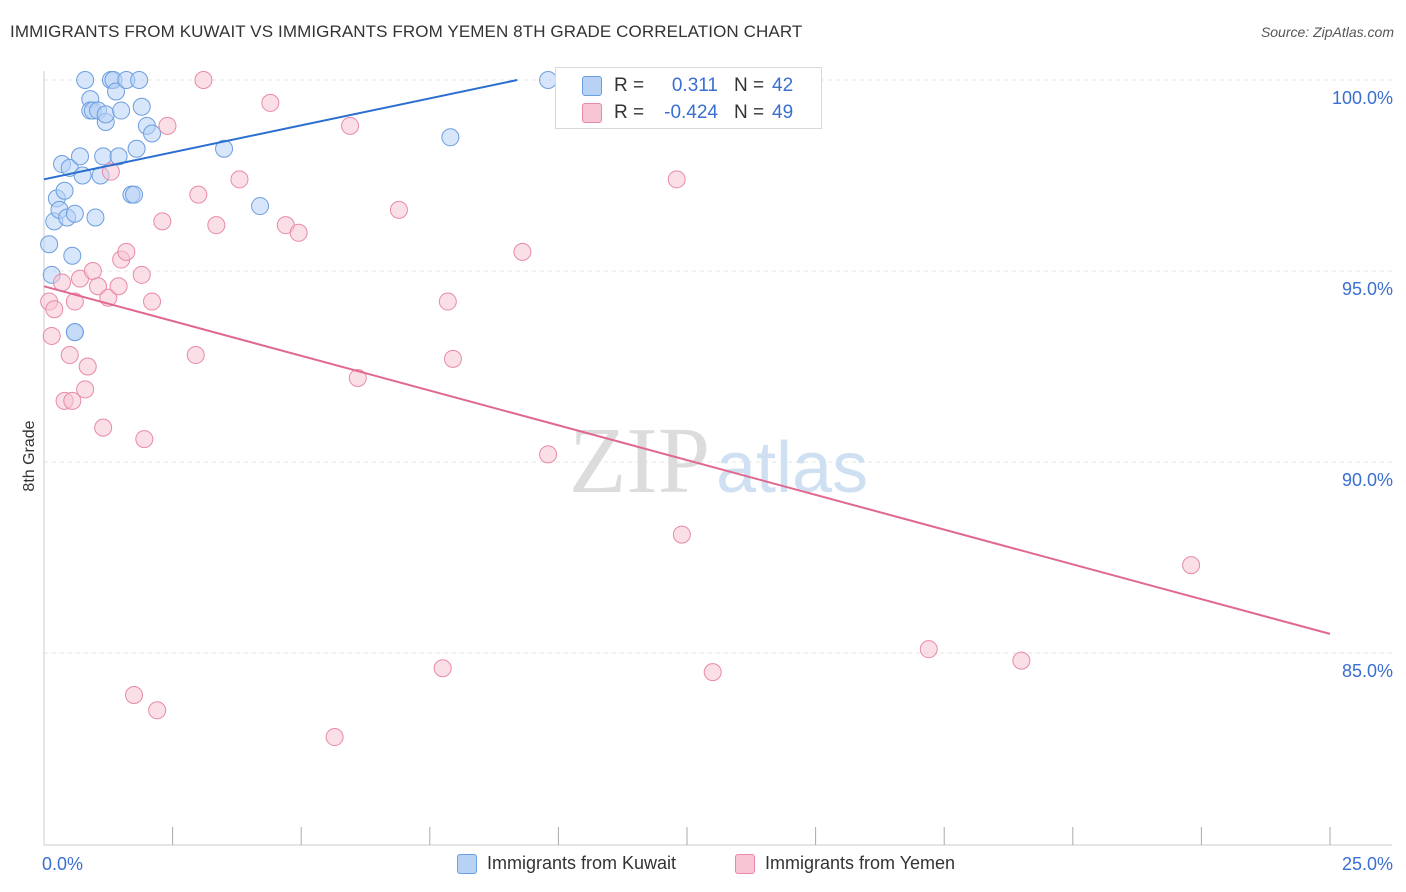  I want to click on legend-swatch-kuwait, so click(467, 863).